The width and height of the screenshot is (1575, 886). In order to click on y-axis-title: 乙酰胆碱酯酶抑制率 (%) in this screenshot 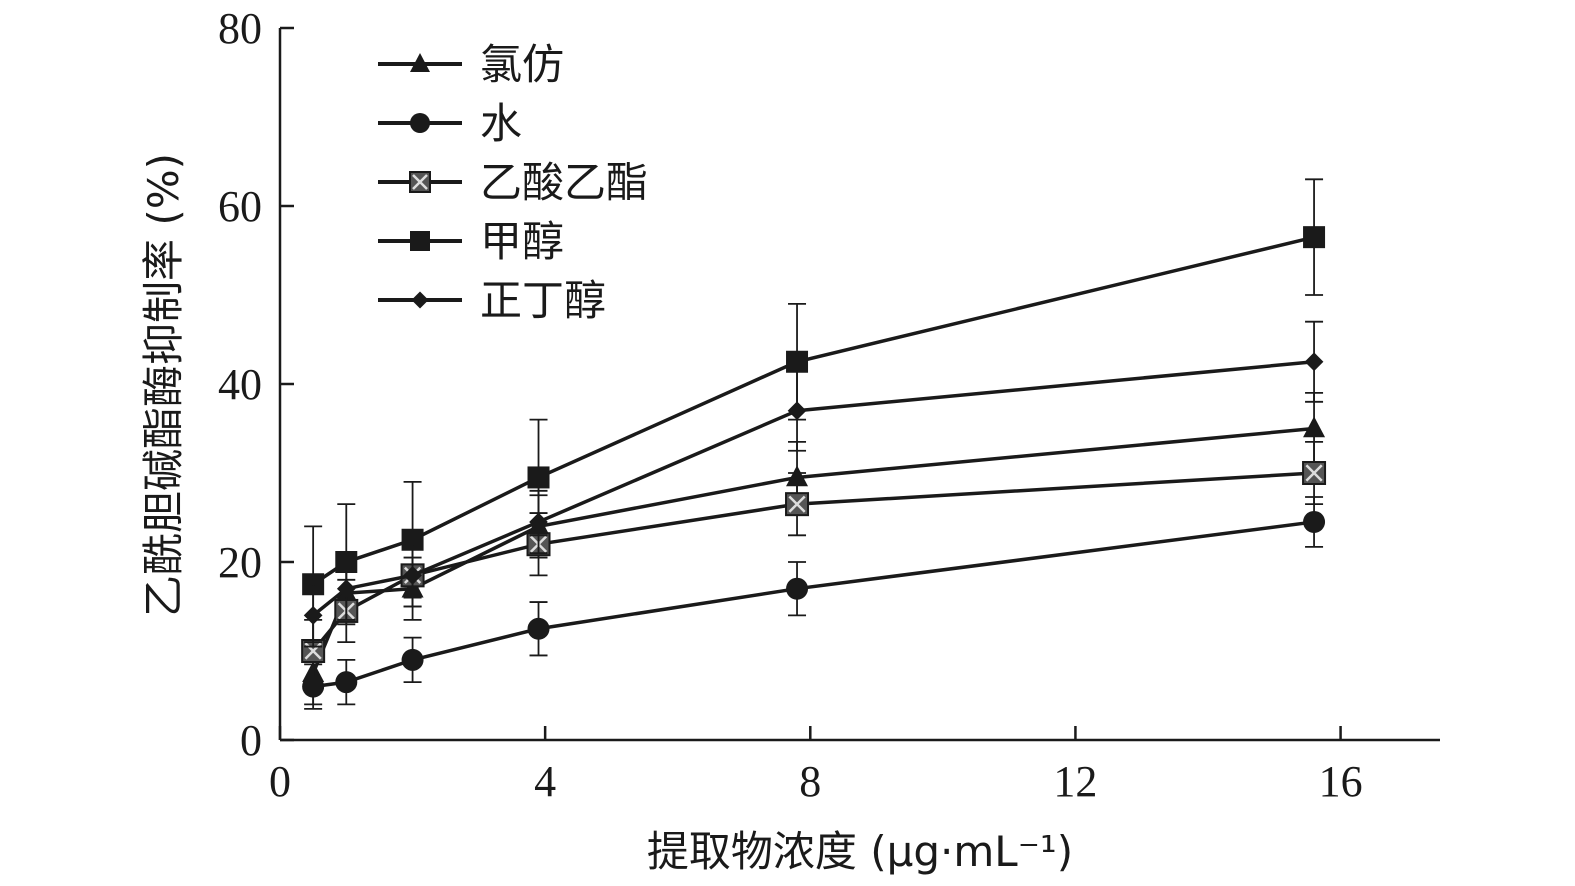, I will do `click(163, 385)`.